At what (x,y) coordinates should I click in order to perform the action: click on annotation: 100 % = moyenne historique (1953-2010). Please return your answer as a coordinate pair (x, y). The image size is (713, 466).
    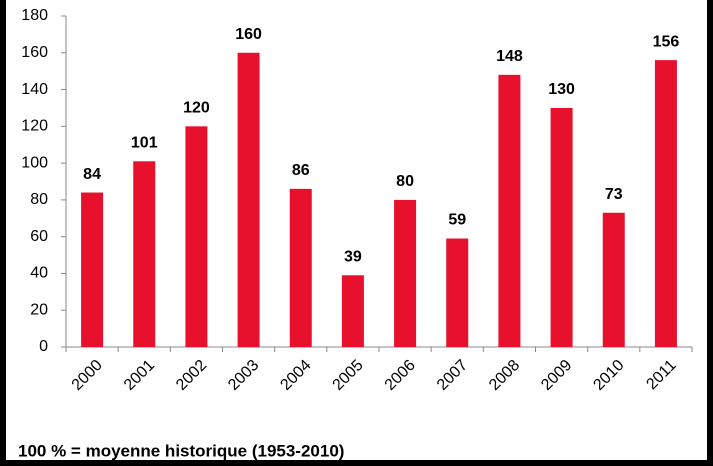
    Looking at the image, I should click on (181, 450).